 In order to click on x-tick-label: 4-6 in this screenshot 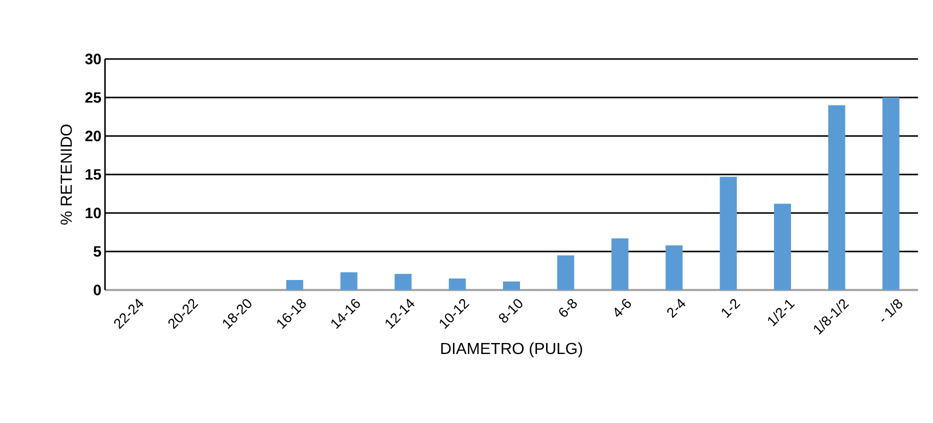, I will do `click(622, 307)`.